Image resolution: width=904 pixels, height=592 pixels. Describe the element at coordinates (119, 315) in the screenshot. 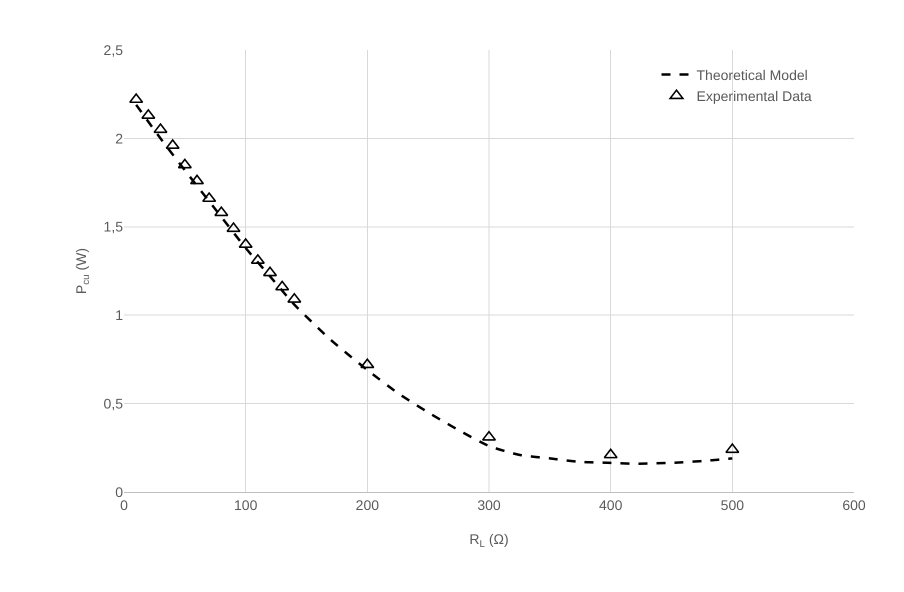

I see `y-tick-label: 1` at that location.